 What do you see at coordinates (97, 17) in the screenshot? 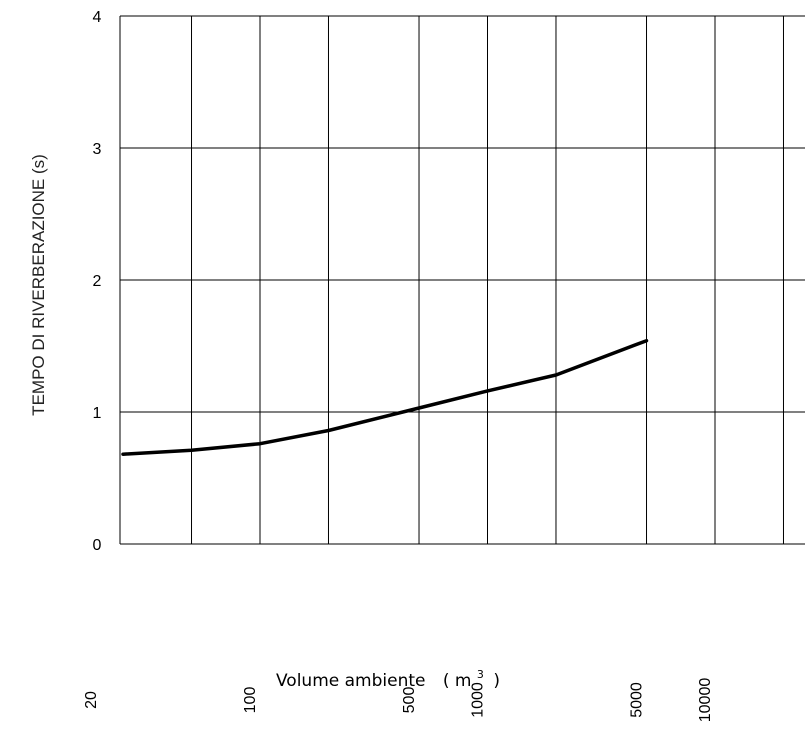
I see `y-tick-label-4: 4` at bounding box center [97, 17].